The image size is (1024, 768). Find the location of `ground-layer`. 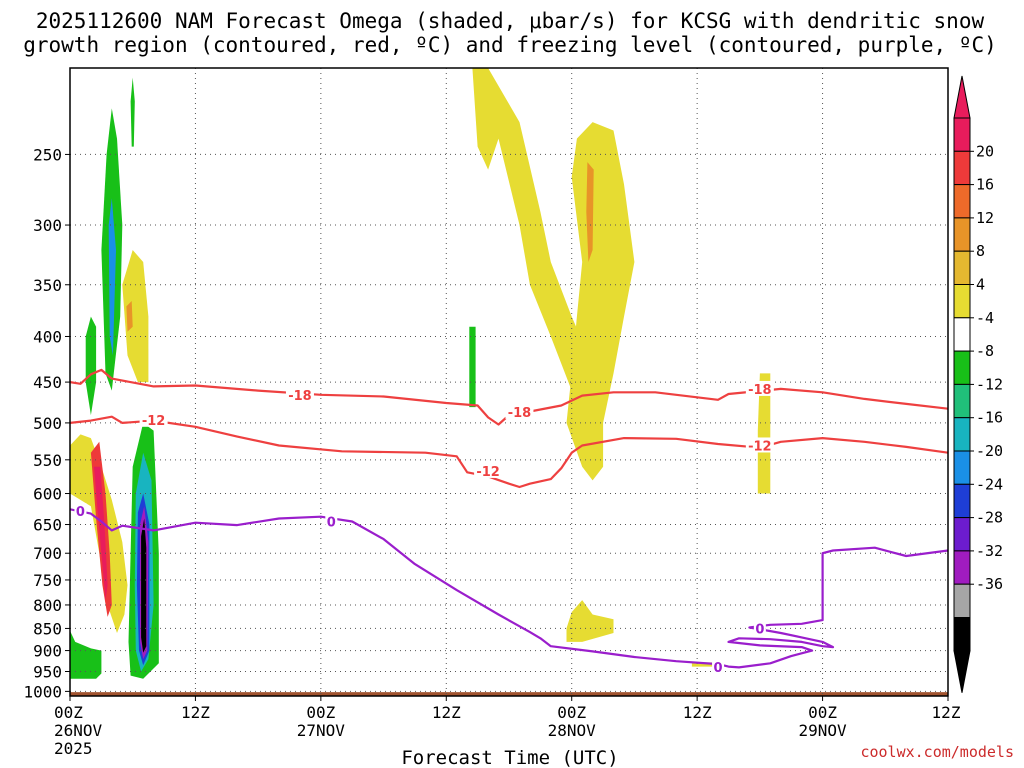

ground-layer is located at coordinates (509, 694).